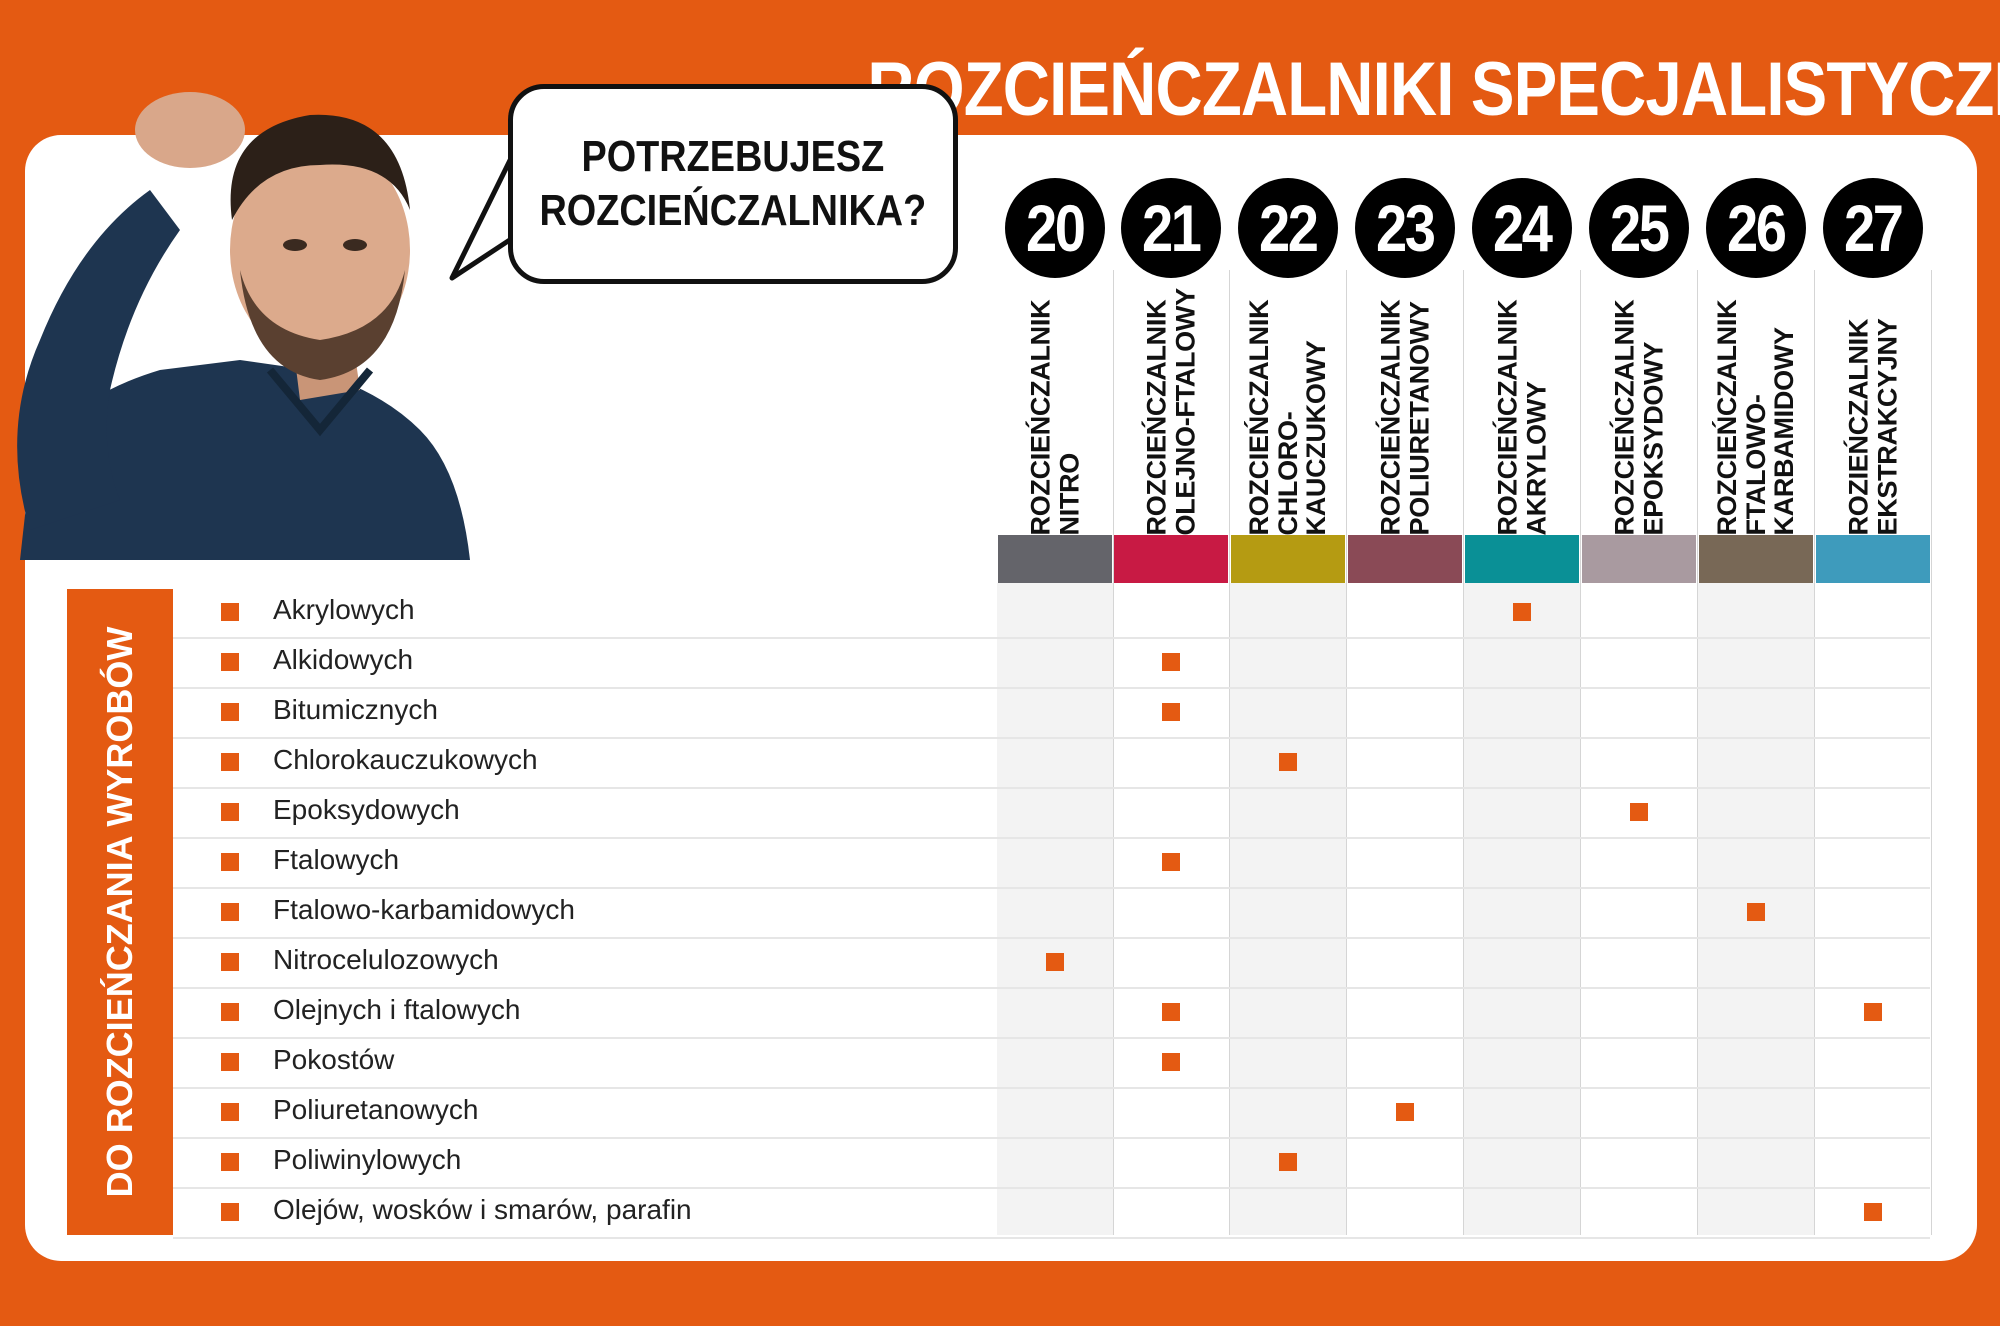 The height and width of the screenshot is (1326, 2000). Describe the element at coordinates (405, 759) in the screenshot. I see `row-label: Chlorokauczukowych` at that location.